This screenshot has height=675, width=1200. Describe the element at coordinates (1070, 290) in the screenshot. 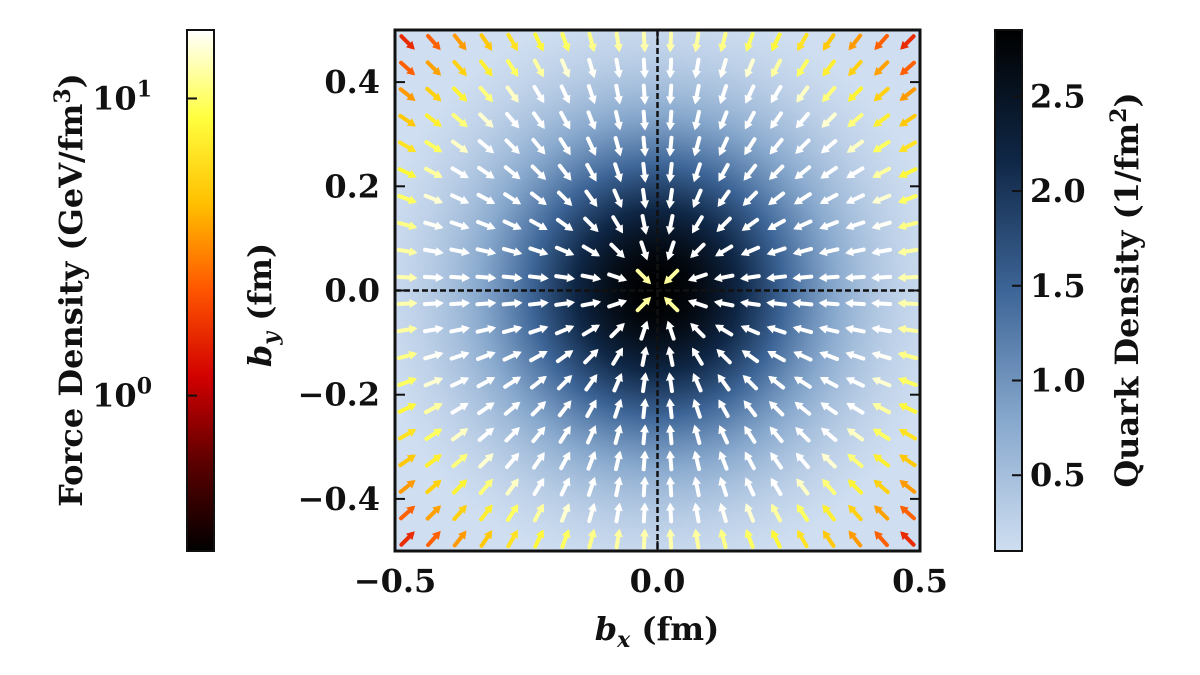

I see `density-colorbar: 2.5 2.0 1.5 1.0 0.5 Quark Density (1/fm2)` at that location.